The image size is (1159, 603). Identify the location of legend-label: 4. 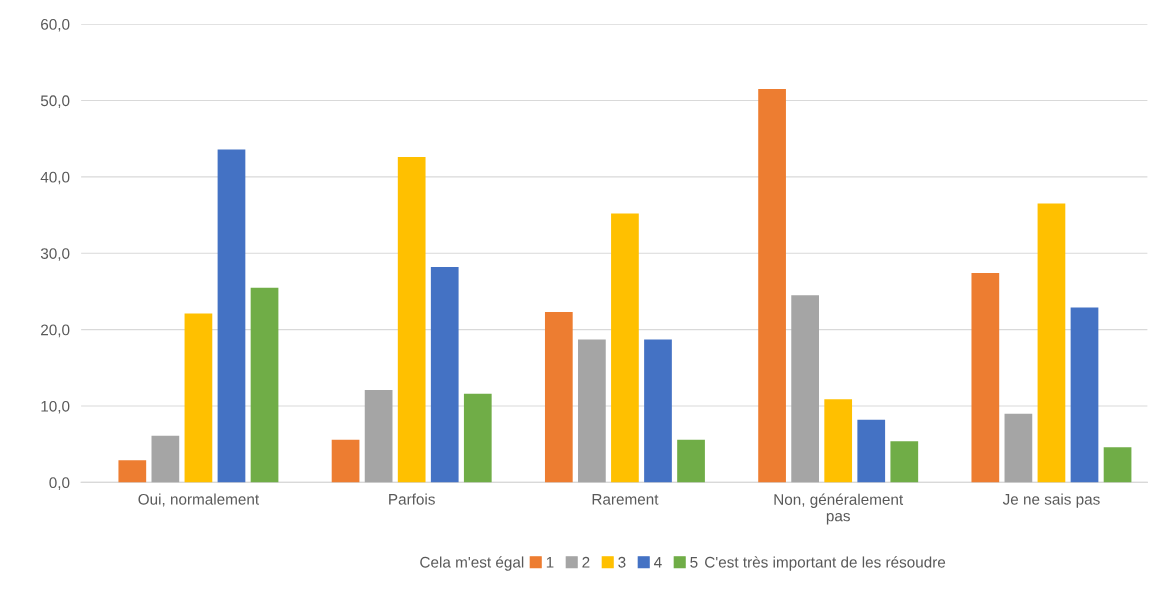
(658, 562).